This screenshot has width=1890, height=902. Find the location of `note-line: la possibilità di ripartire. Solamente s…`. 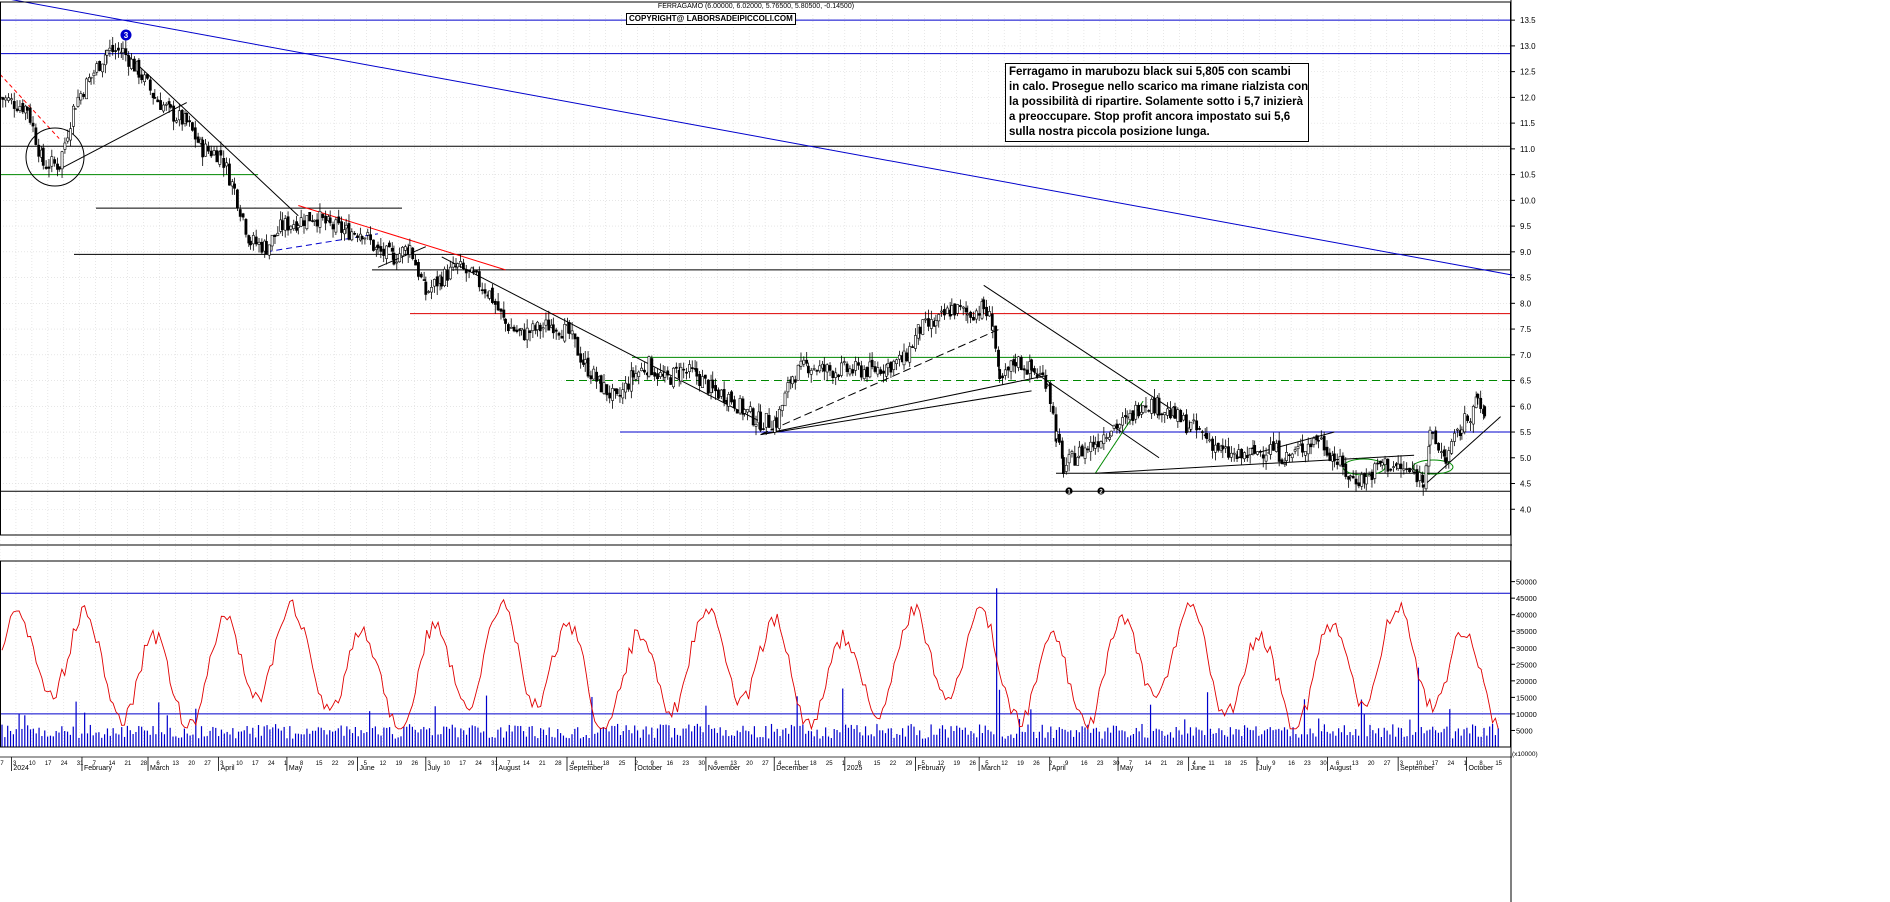

note-line: la possibilità di ripartire. Solamente s… is located at coordinates (1156, 102).